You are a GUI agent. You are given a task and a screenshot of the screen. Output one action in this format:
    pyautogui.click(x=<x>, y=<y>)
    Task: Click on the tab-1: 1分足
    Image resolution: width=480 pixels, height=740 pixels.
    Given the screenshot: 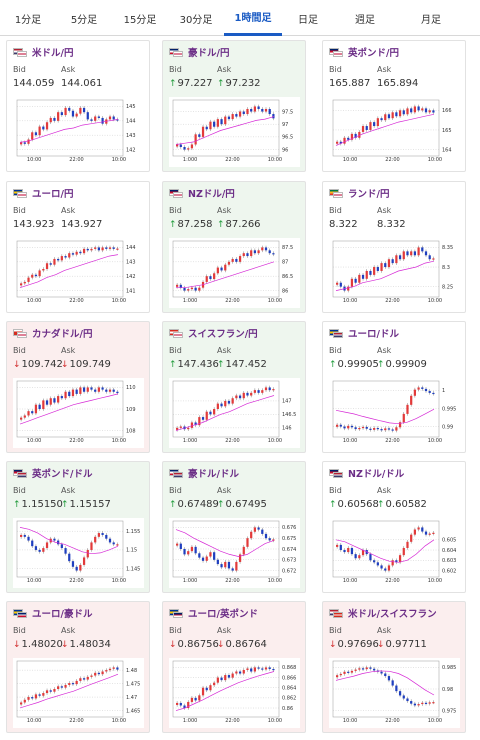 What is the action you would take?
    pyautogui.click(x=28, y=20)
    